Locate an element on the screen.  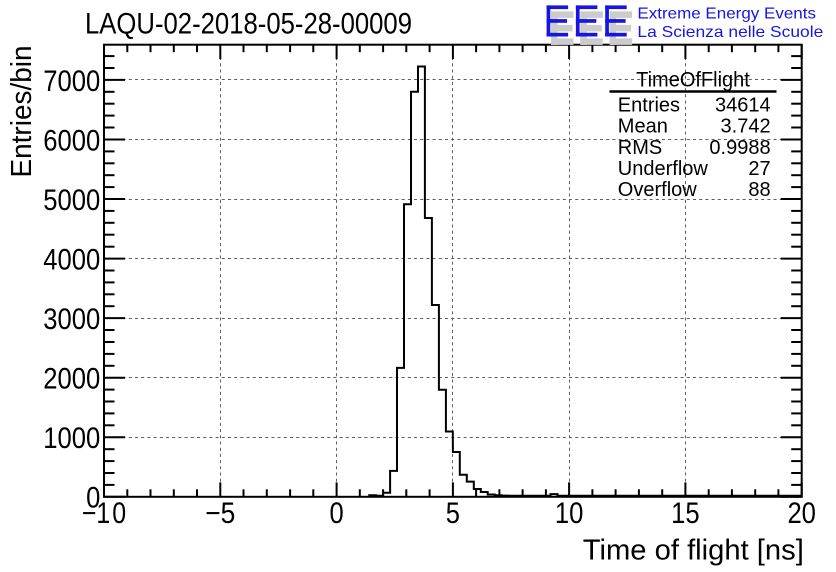
svg-text: 2000 is located at coordinates (71, 379).